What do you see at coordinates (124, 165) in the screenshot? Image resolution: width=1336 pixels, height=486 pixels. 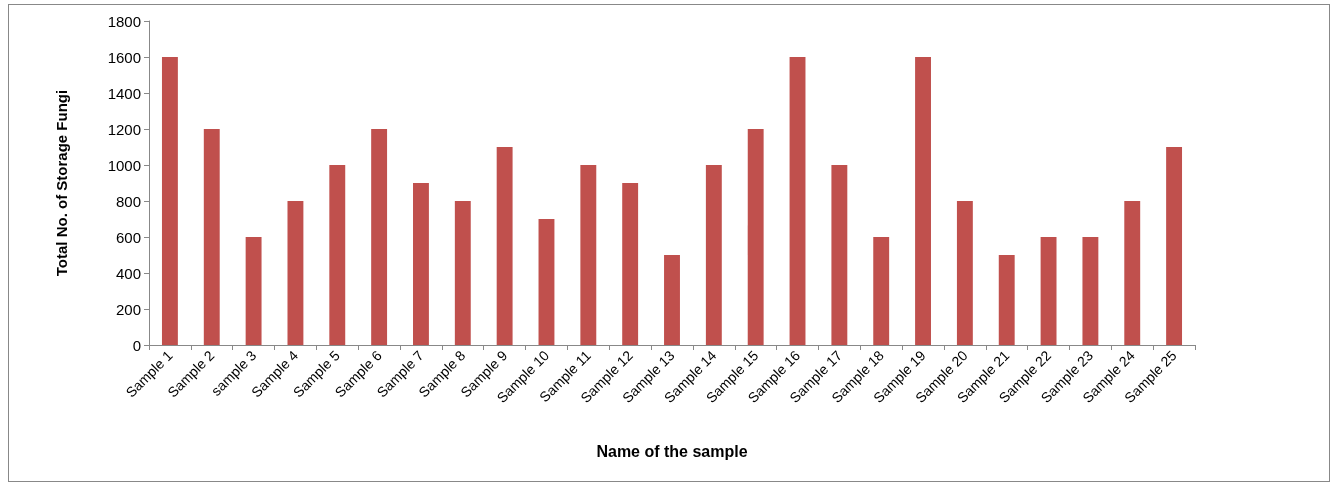 I see `y-tick-label: 1000` at bounding box center [124, 165].